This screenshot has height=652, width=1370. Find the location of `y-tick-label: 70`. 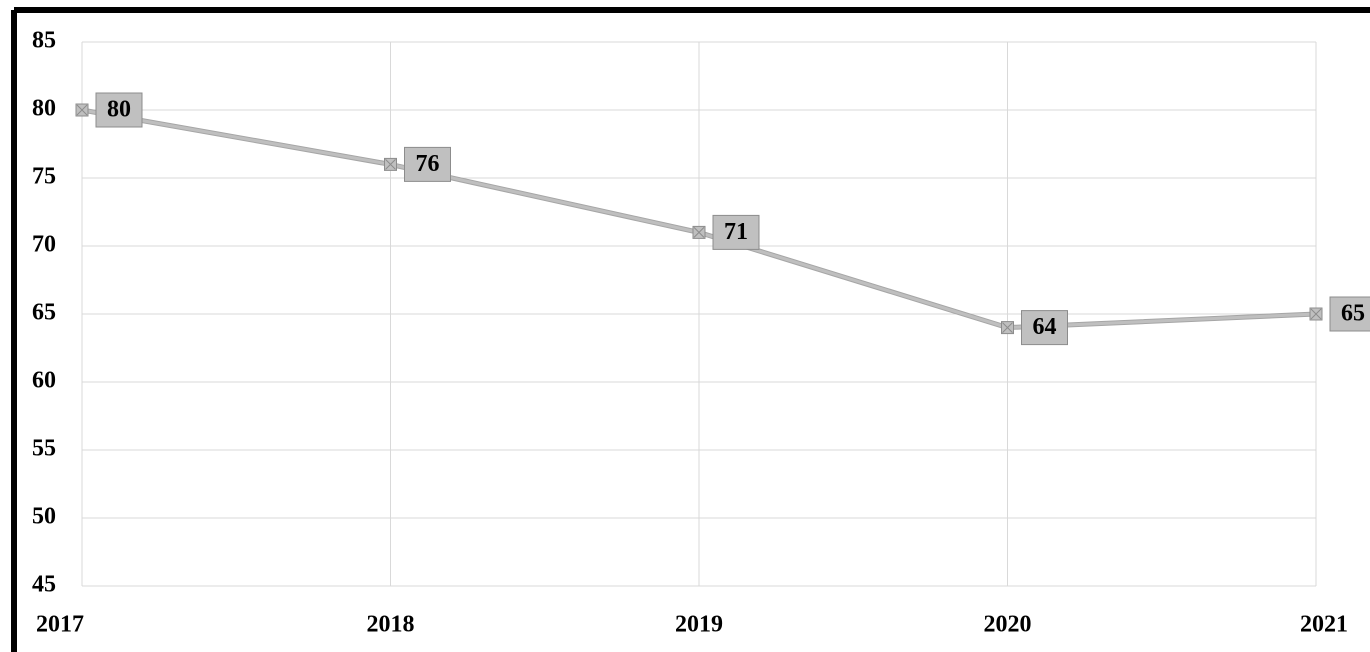

y-tick-label: 70 is located at coordinates (44, 245).